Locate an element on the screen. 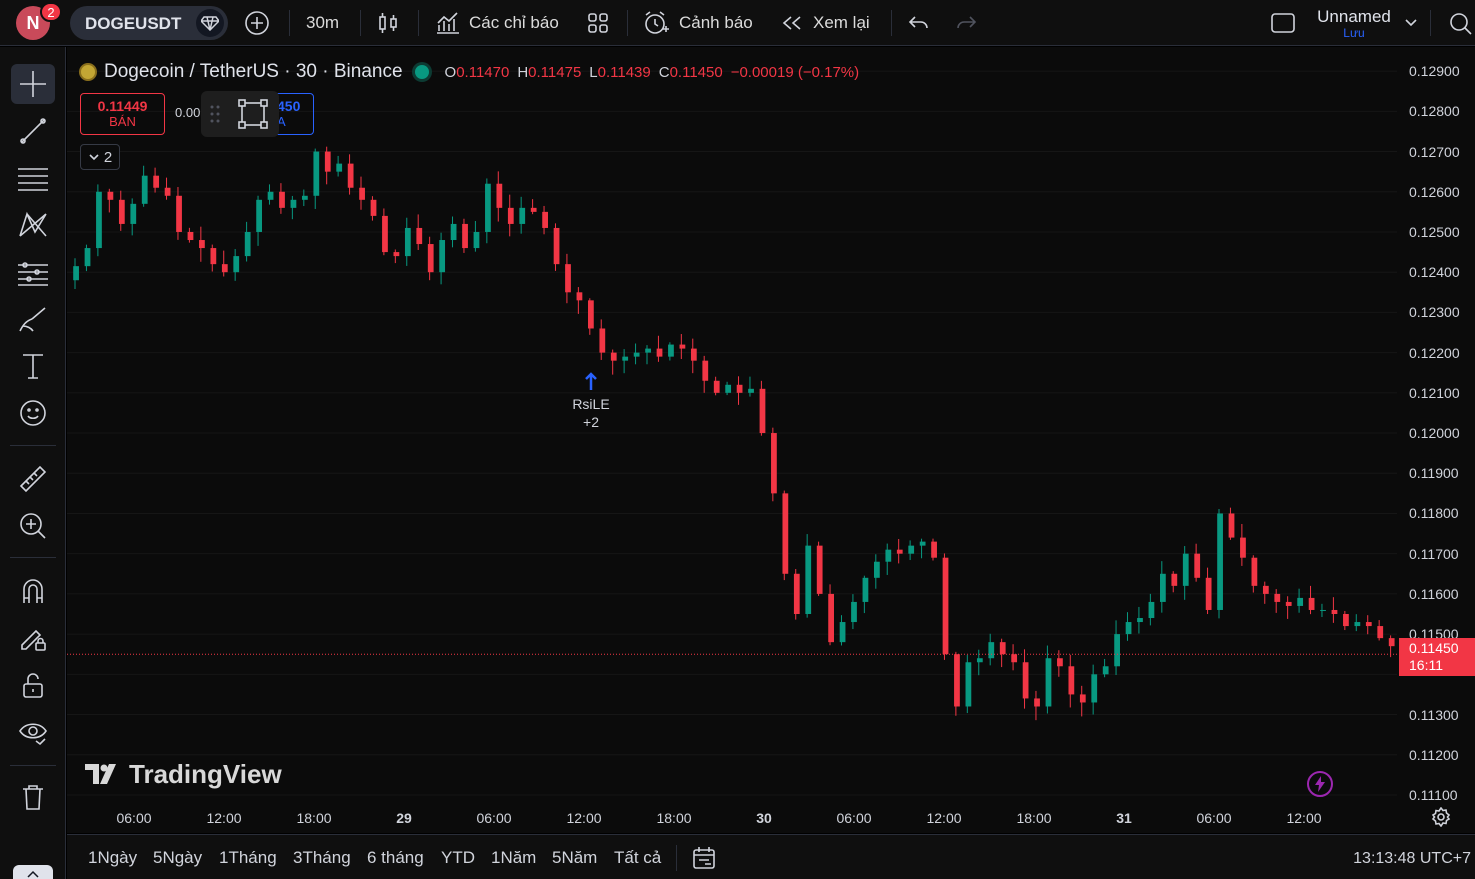 The image size is (1475, 879). goto-date-button is located at coordinates (704, 860).